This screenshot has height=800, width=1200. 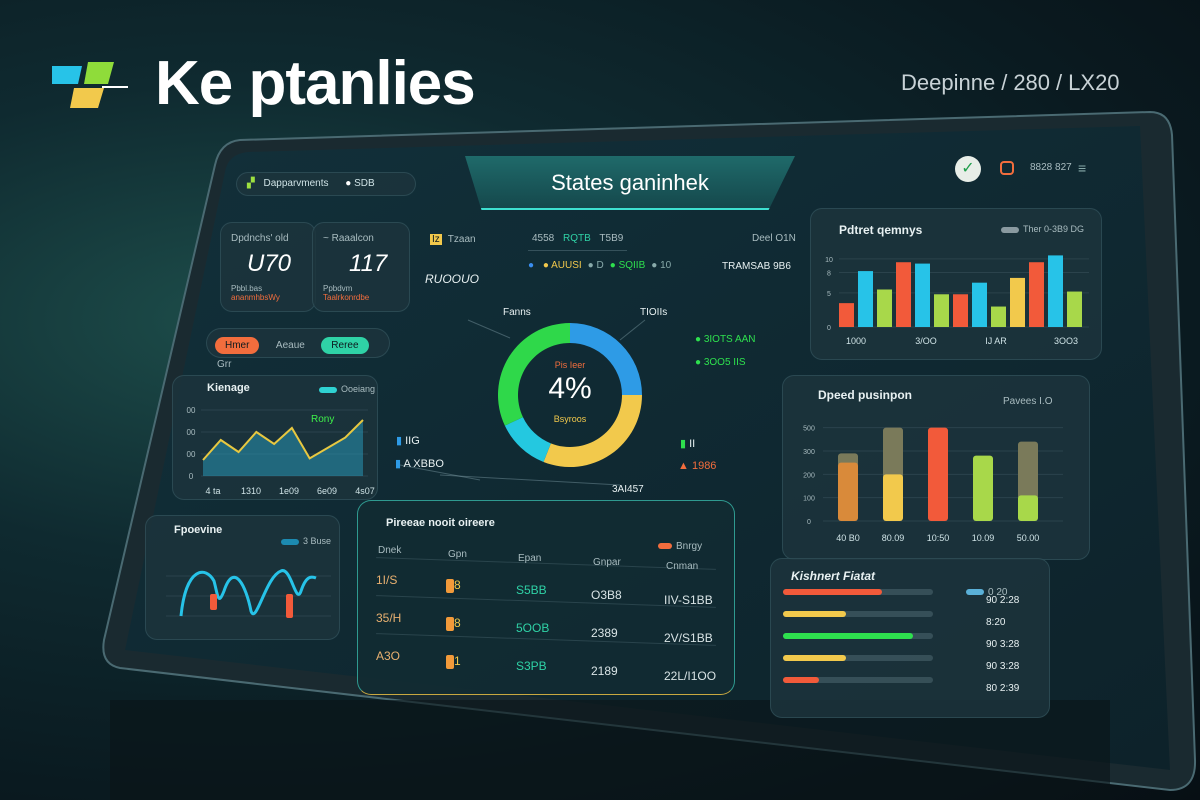 I want to click on wave-chart-title: Fpoevine, so click(x=198, y=530).